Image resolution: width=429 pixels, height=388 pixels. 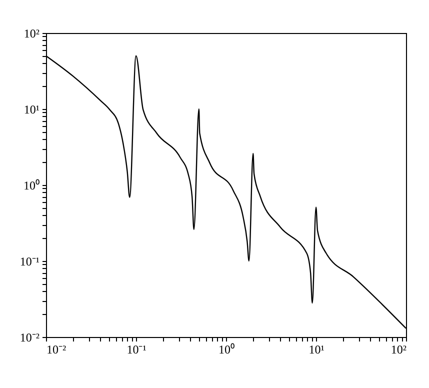 I want to click on x-tick-label: 10², so click(x=398, y=349).